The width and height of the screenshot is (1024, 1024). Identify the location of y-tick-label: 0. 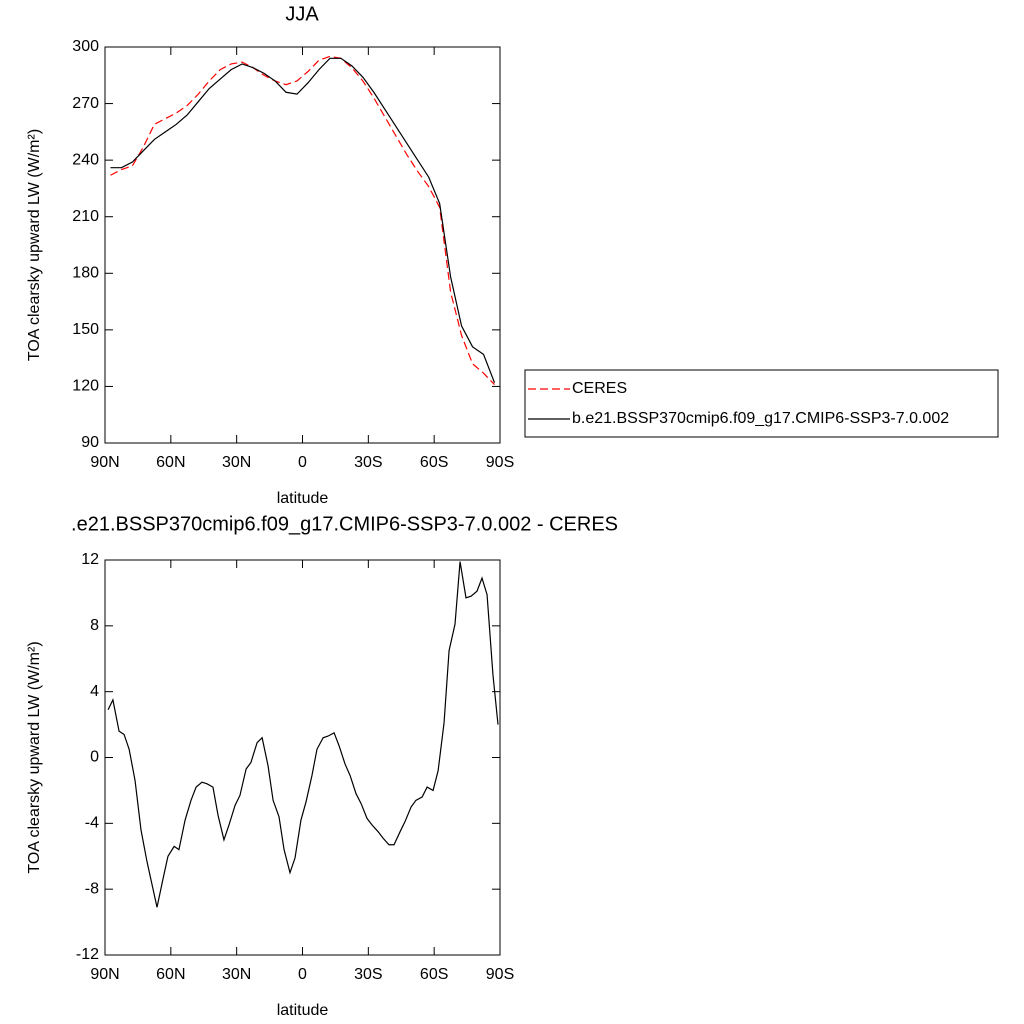
(94, 757).